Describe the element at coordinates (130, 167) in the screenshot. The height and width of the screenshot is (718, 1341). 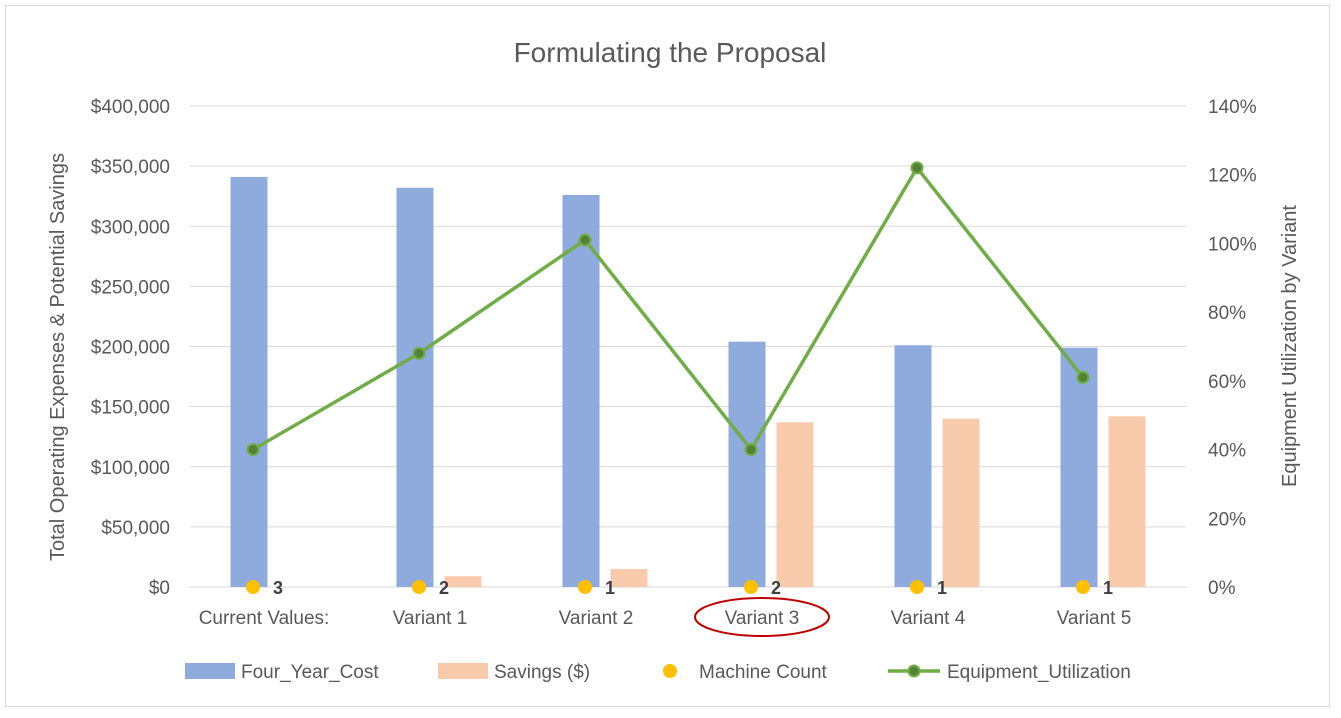
I see `y-tick-label: $350,000` at that location.